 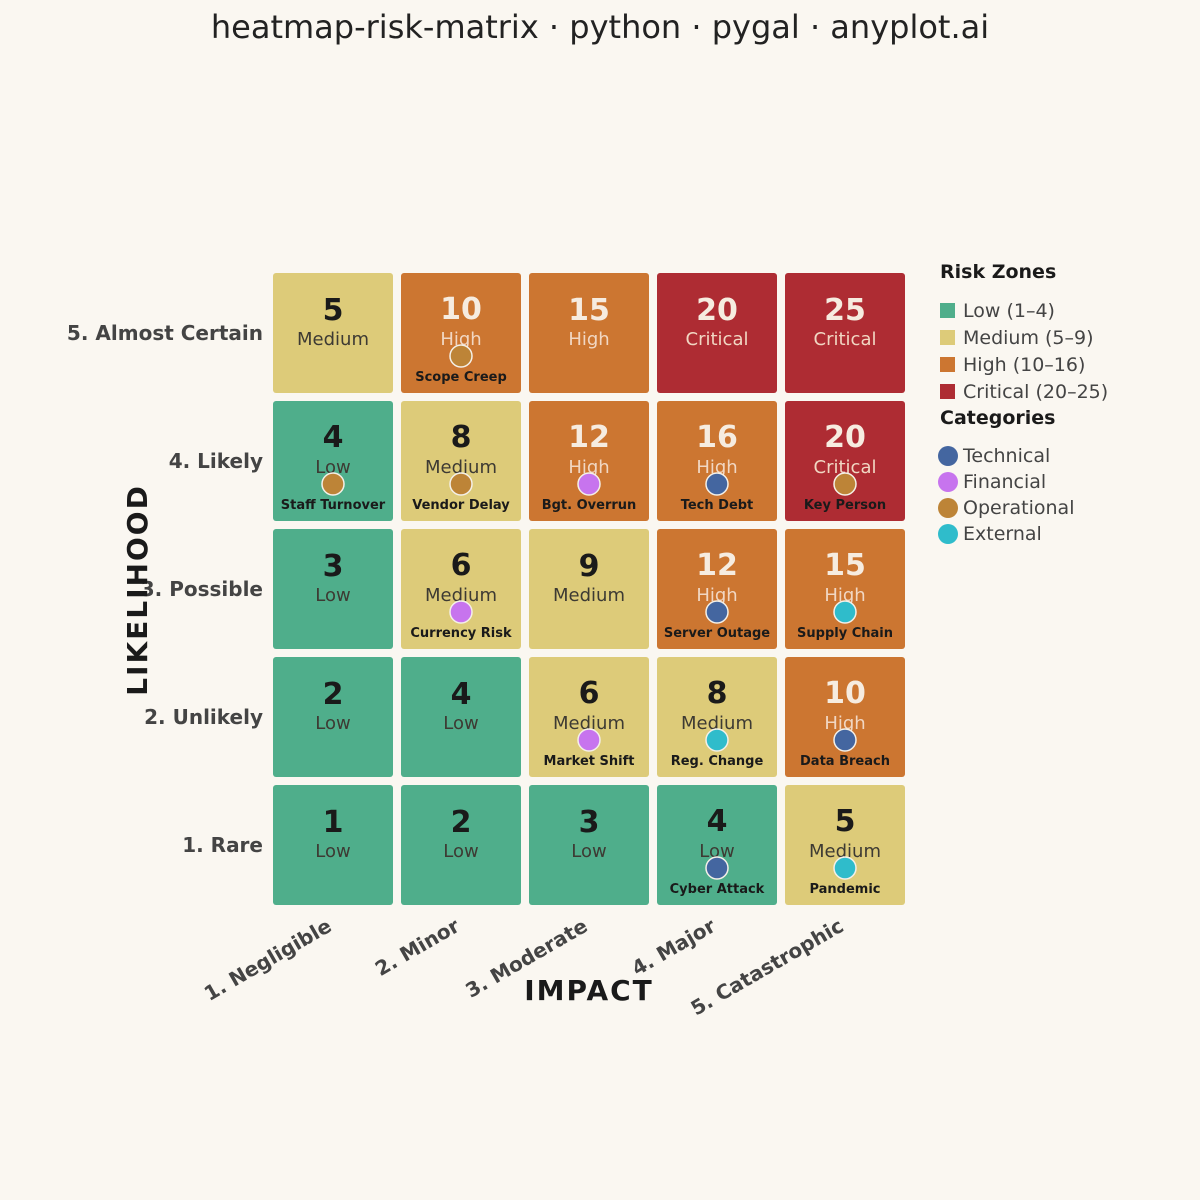 I want to click on risk-reg-change: Reg. Change, so click(x=717, y=748).